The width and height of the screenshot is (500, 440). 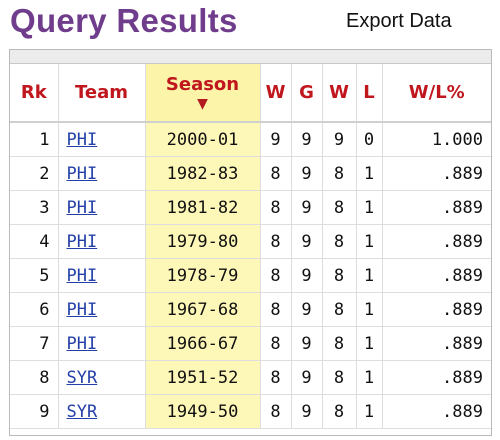 What do you see at coordinates (203, 241) in the screenshot?
I see `cell-season: 1979-80` at bounding box center [203, 241].